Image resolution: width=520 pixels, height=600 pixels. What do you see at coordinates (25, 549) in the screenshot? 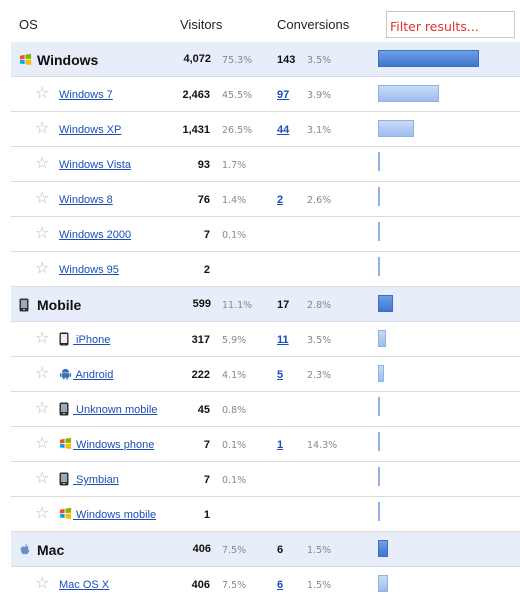
I see `apple-icon` at bounding box center [25, 549].